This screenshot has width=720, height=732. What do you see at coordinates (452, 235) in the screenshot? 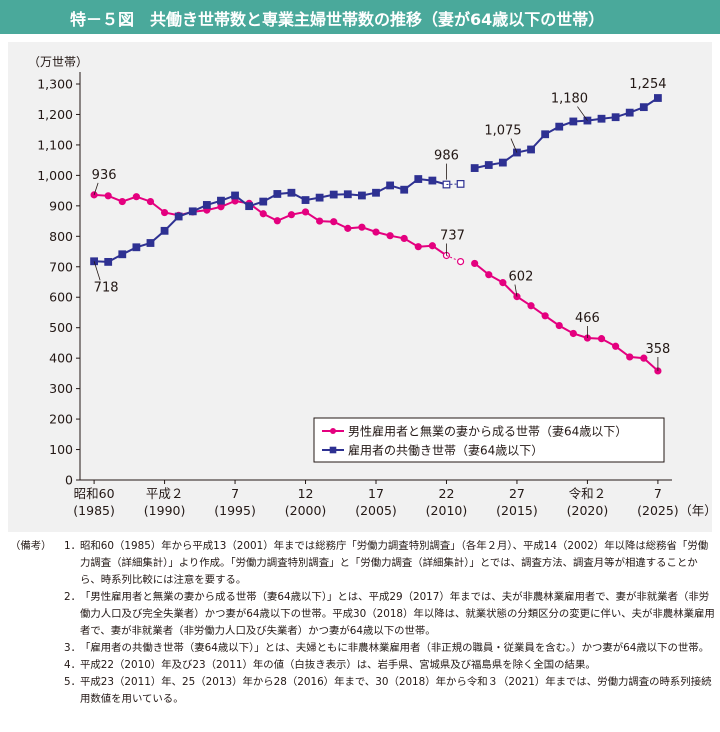
I see `data-label: 737` at bounding box center [452, 235].